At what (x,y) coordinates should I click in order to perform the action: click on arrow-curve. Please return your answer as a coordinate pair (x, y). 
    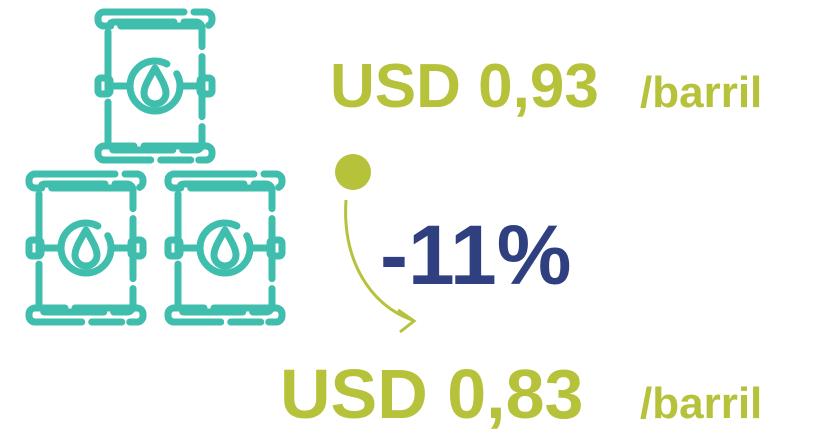
    Looking at the image, I should click on (378, 260).